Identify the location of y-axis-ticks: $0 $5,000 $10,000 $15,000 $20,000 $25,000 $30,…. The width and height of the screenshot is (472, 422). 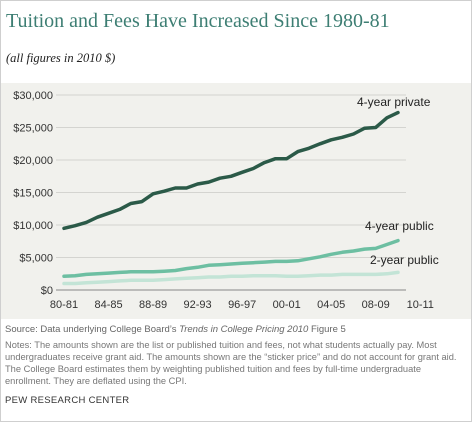
(33, 193).